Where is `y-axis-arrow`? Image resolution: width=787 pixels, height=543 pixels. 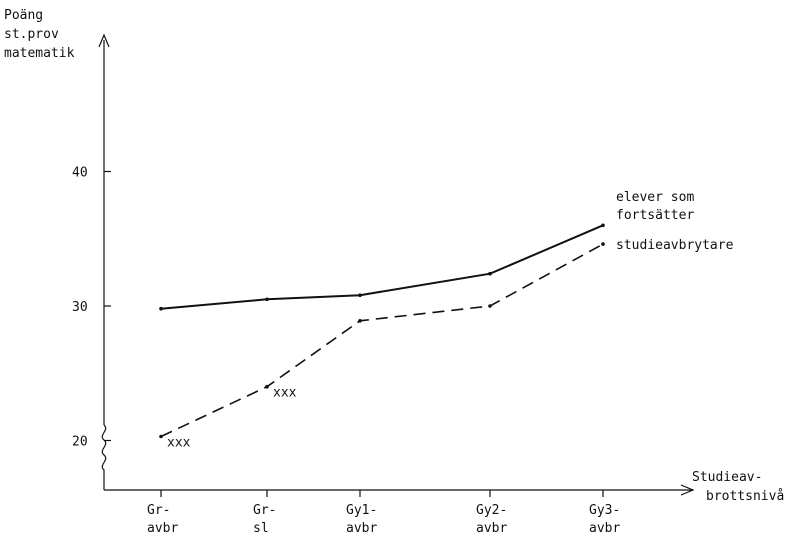
y-axis-arrow is located at coordinates (104, 40).